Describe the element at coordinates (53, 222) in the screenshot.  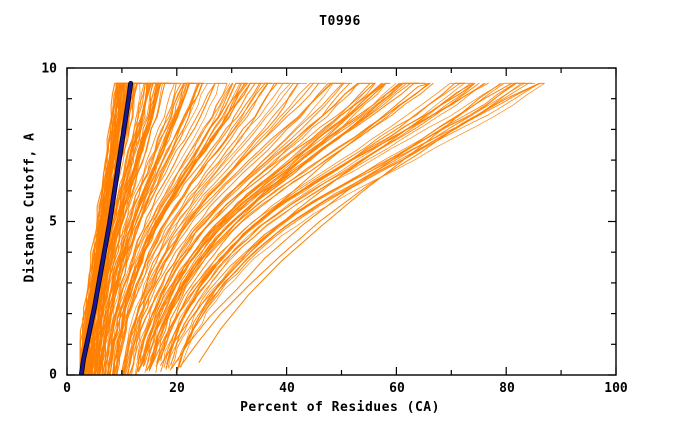
I see `y-tick-label-5: 5` at that location.